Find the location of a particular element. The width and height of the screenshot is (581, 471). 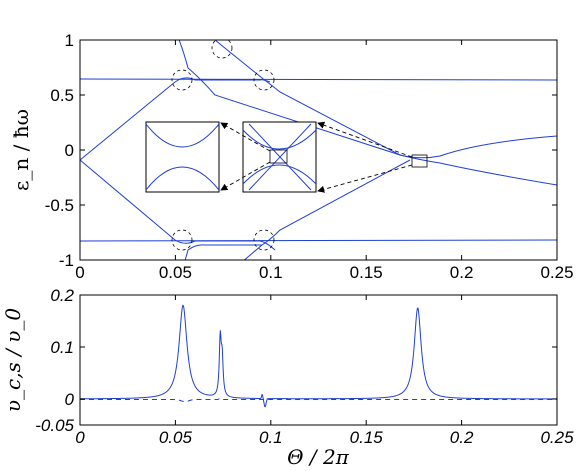

y-tick-label: 0.5 is located at coordinates (62, 95).